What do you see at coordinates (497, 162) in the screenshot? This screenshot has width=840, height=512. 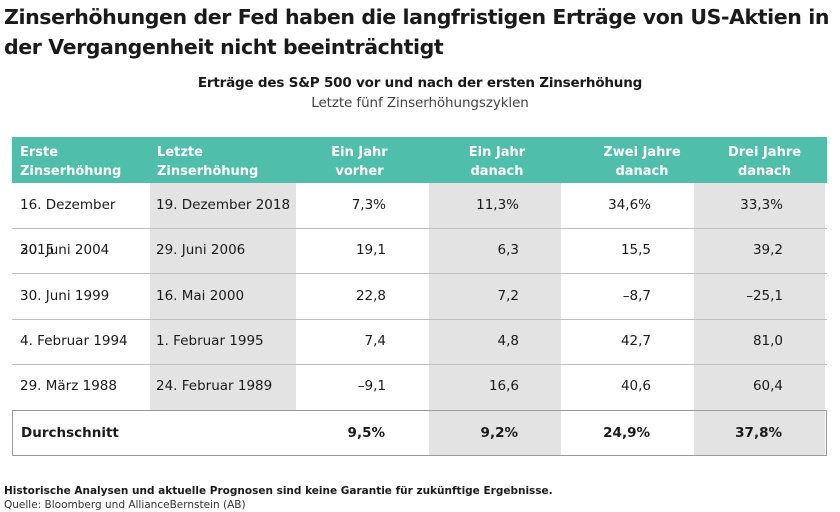 I see `header-one-year-after: Ein Jahr danach` at bounding box center [497, 162].